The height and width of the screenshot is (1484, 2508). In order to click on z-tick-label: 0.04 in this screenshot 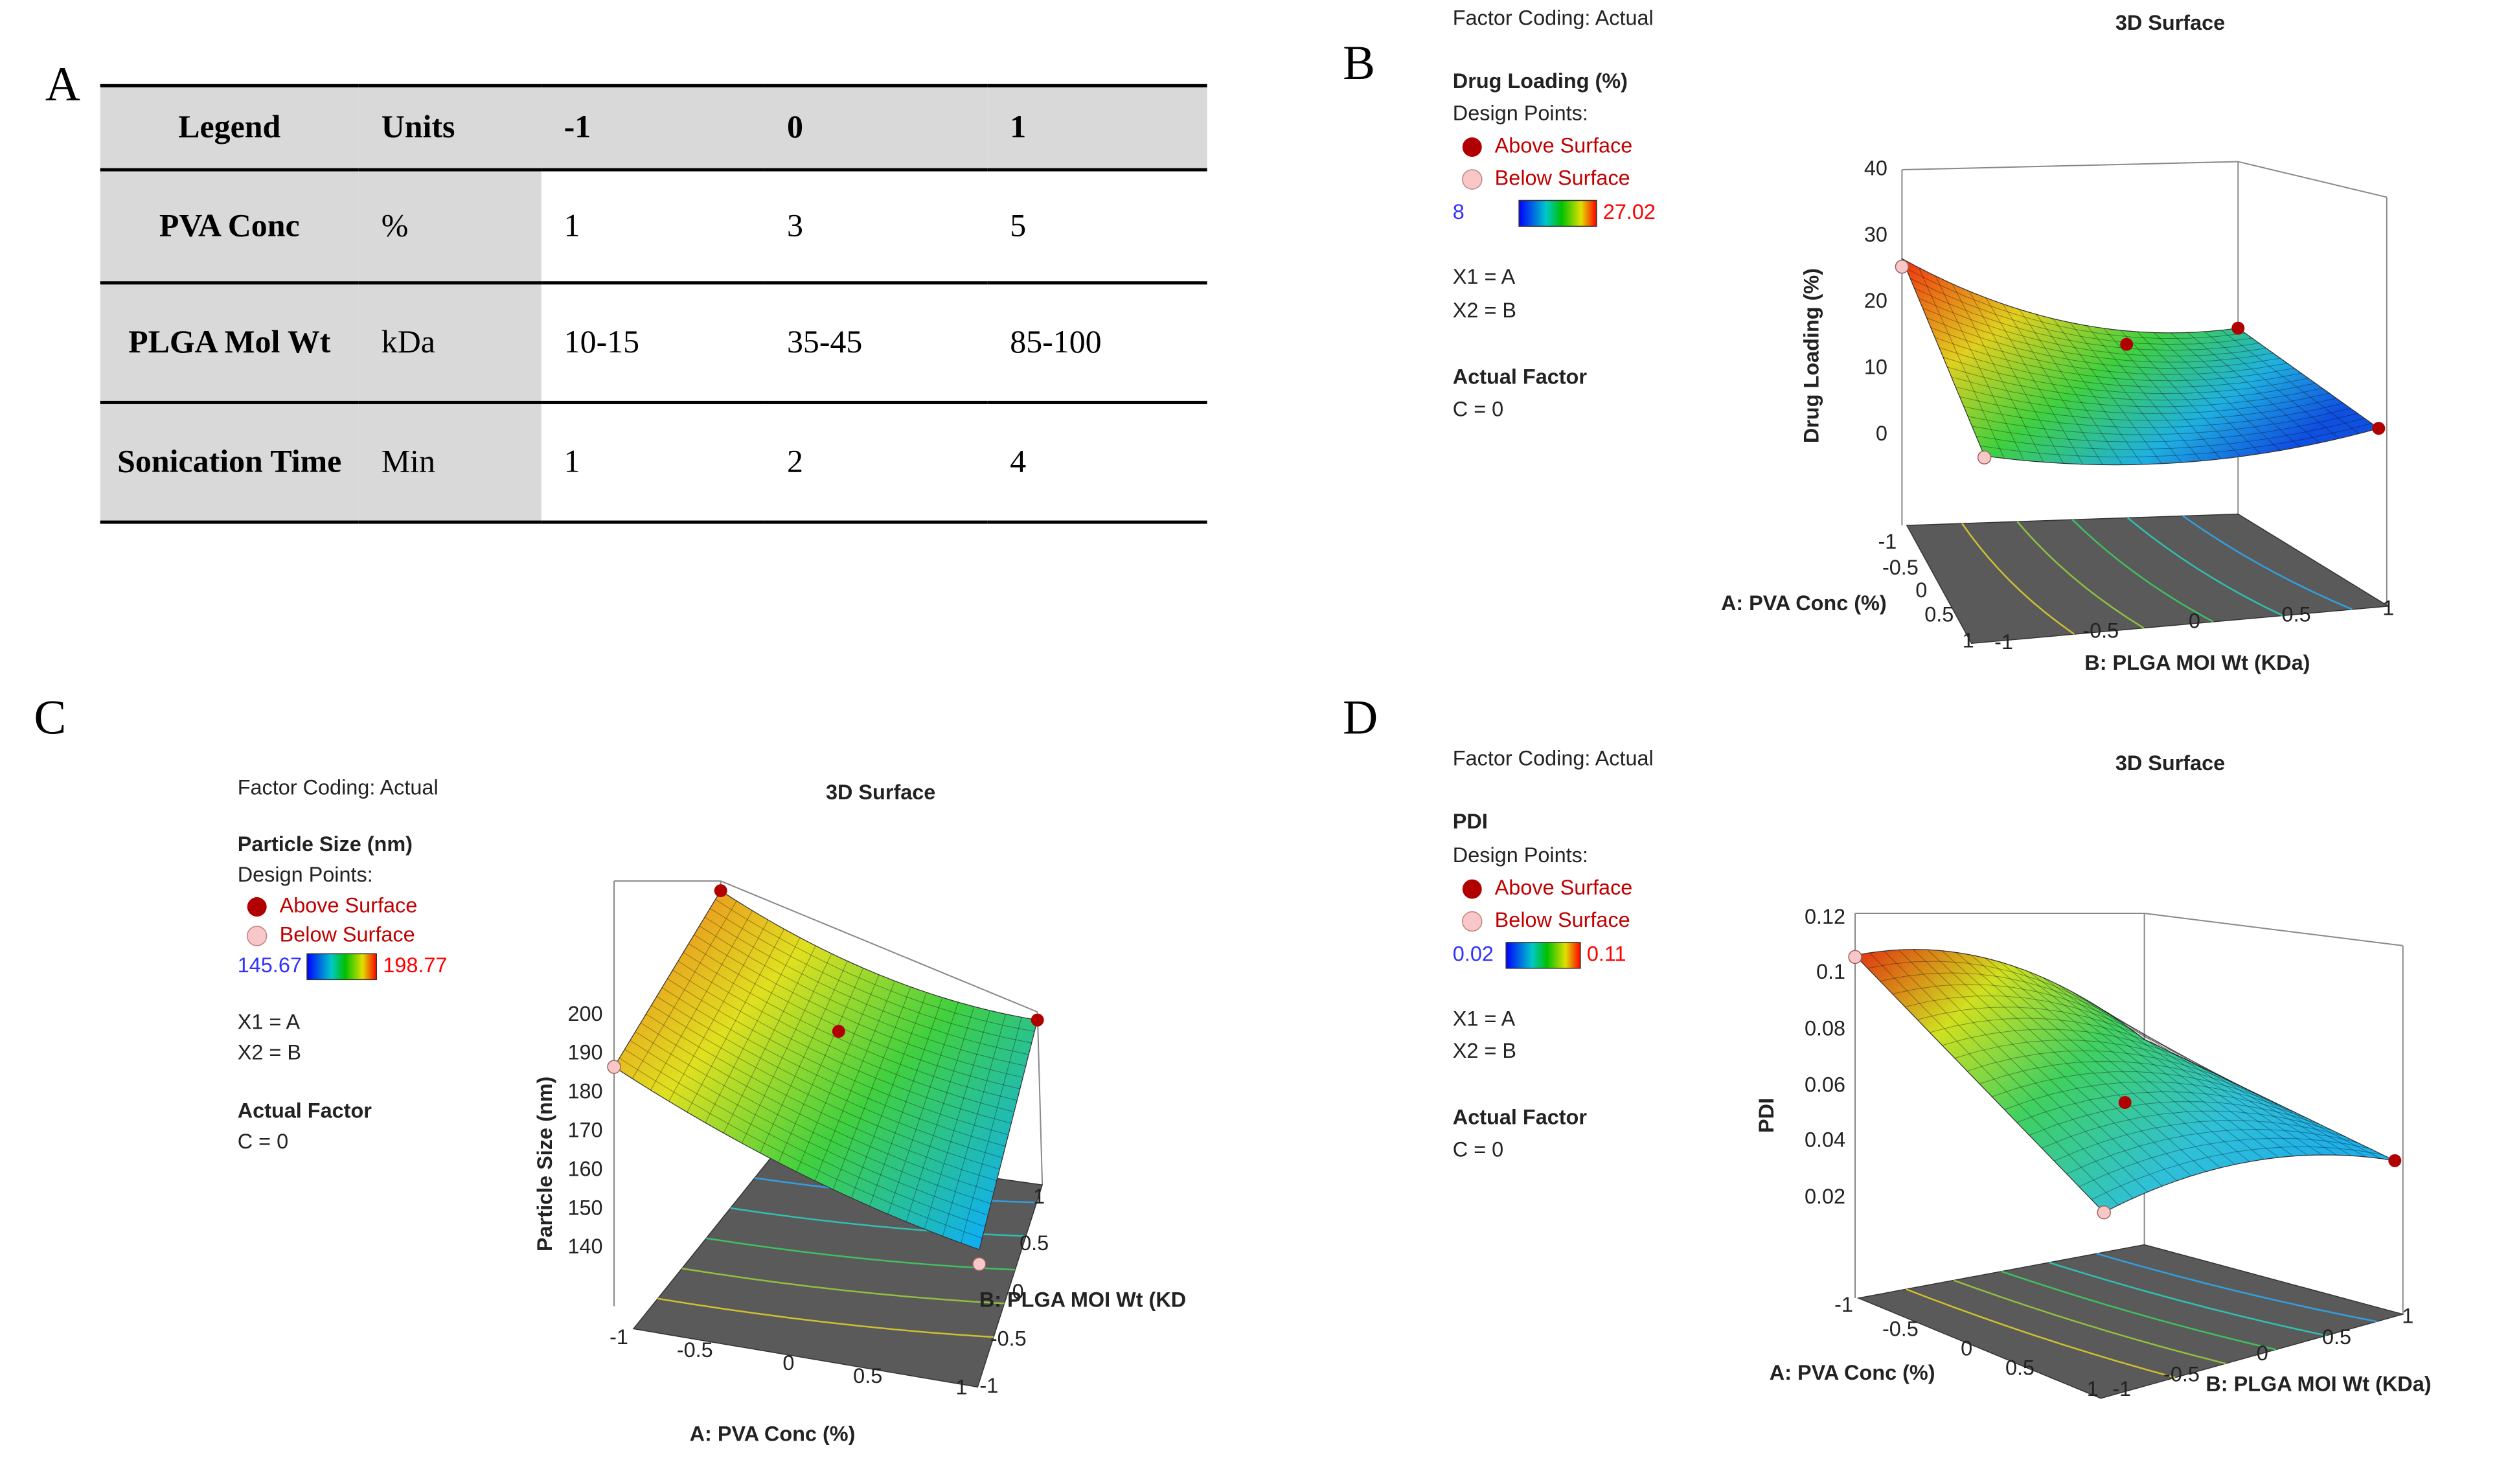, I will do `click(1825, 1139)`.